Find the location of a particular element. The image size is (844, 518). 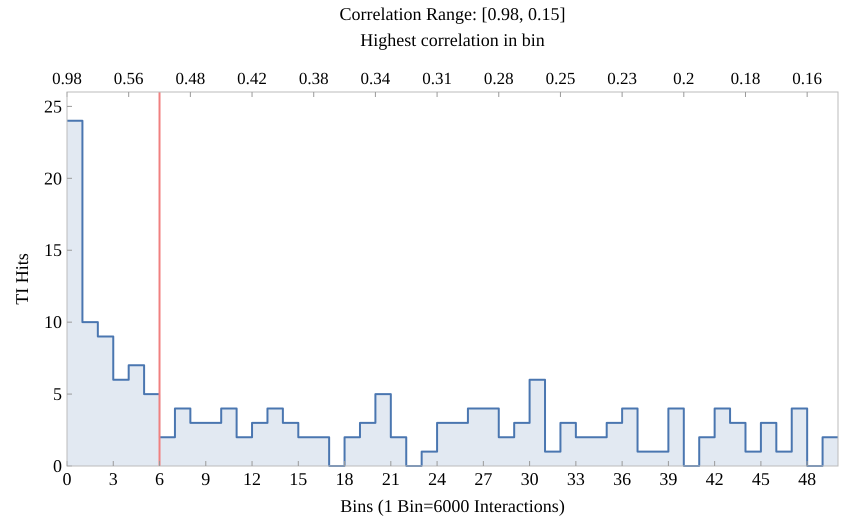

annotation: 0.23 is located at coordinates (622, 78).